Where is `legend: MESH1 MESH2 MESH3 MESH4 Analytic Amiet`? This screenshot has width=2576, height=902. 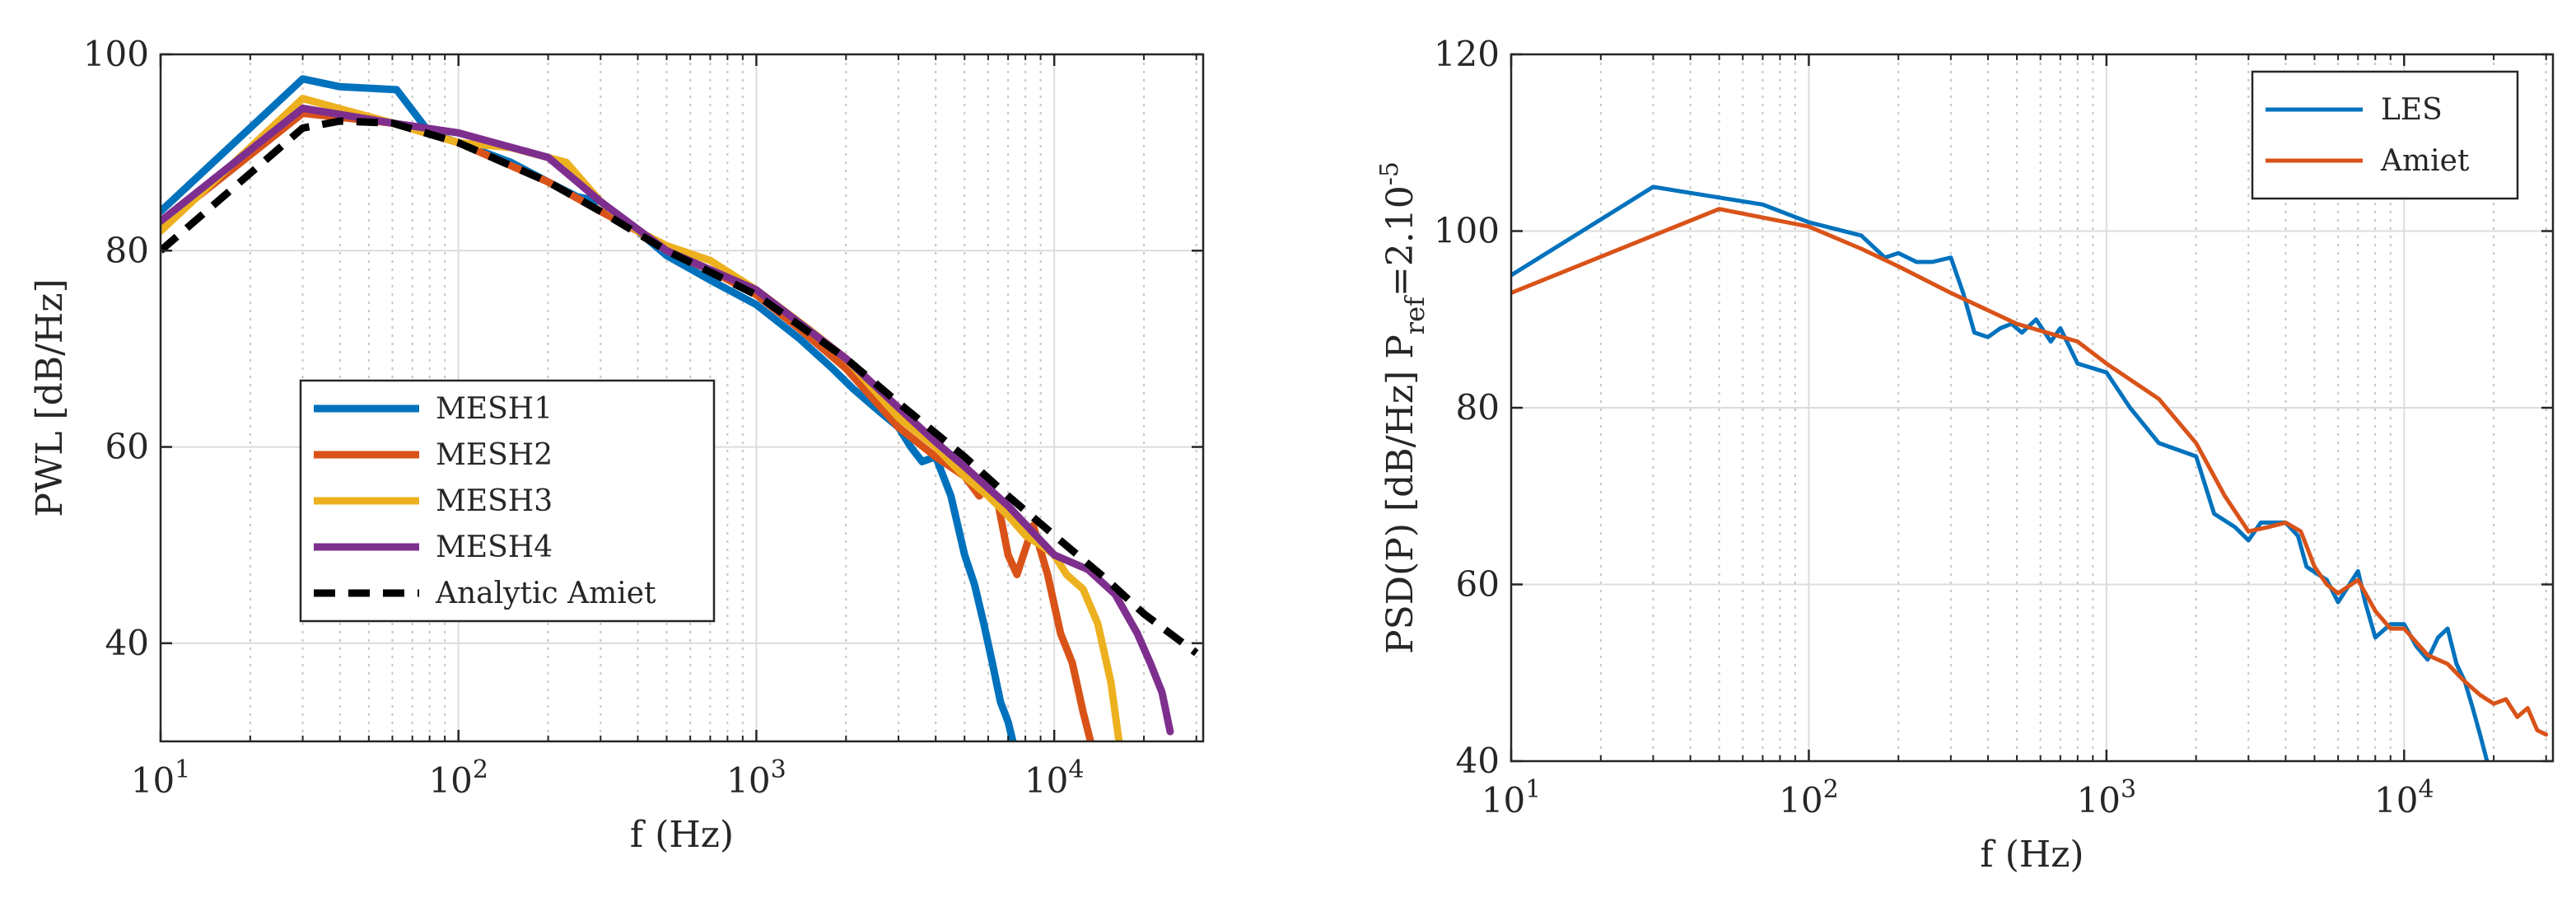
legend: MESH1 MESH2 MESH3 MESH4 Analytic Amiet is located at coordinates (507, 501).